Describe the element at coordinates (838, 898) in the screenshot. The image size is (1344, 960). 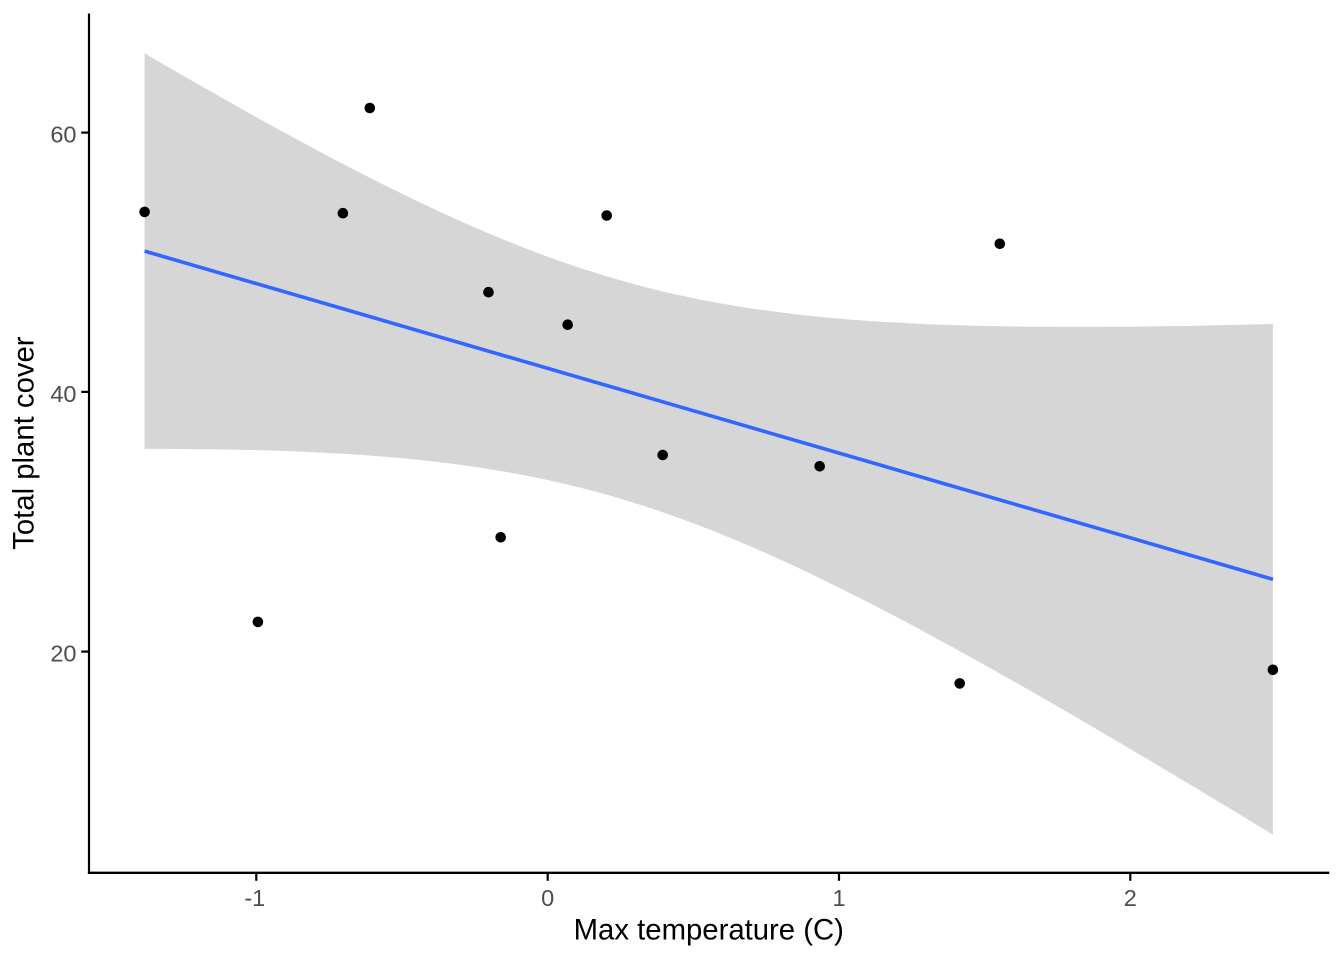
I see `svg-text: 1` at that location.